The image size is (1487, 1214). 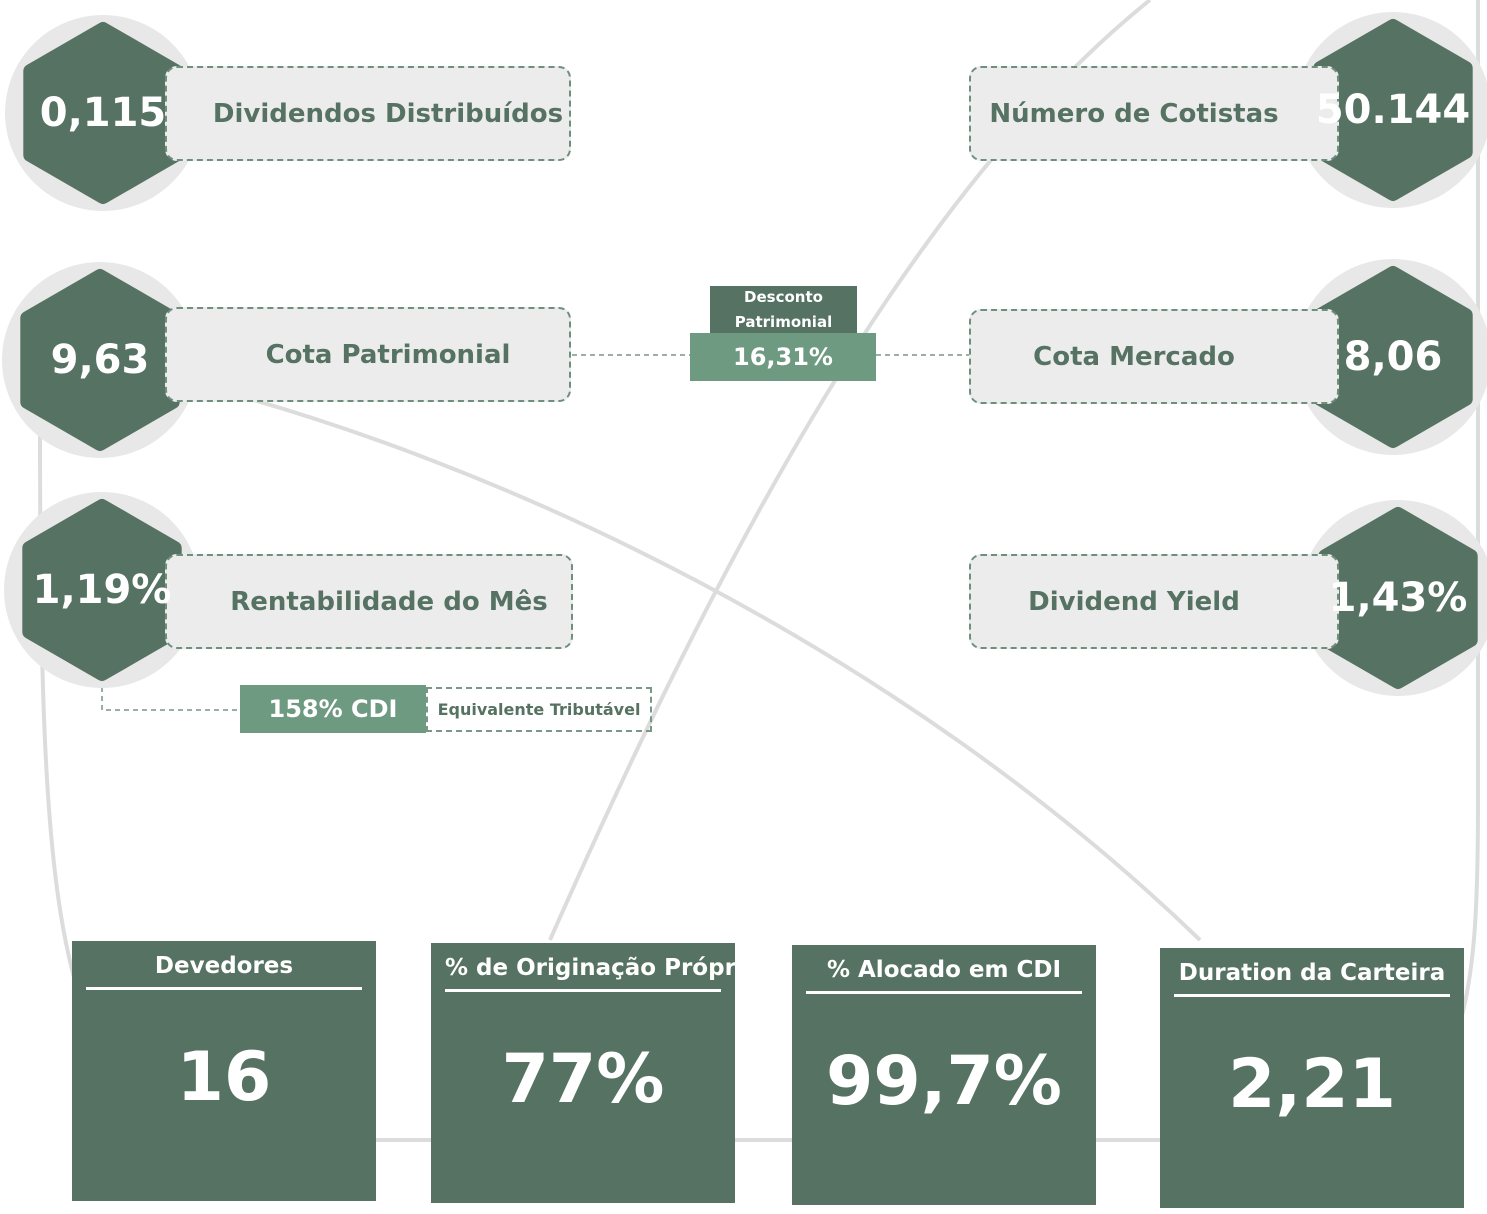 I want to click on stat-card: % de Originação Própria 77%, so click(x=595, y=1073).